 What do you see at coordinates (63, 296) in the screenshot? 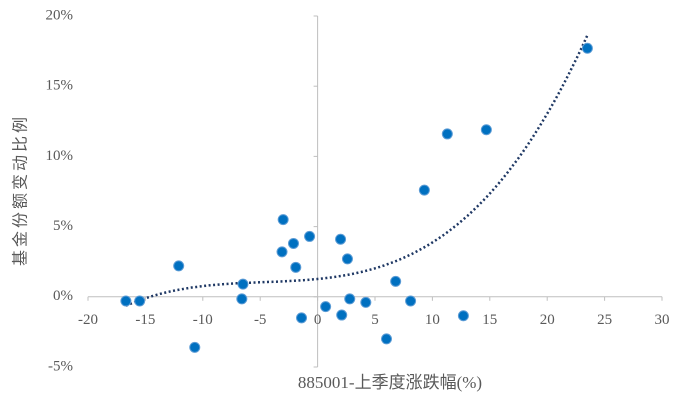
I see `y-tick-label: 0%` at bounding box center [63, 296].